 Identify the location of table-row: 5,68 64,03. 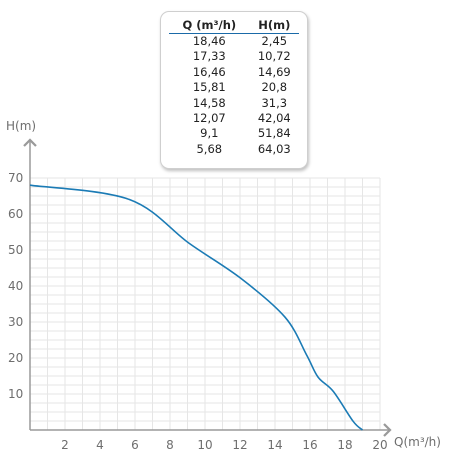
(234, 149).